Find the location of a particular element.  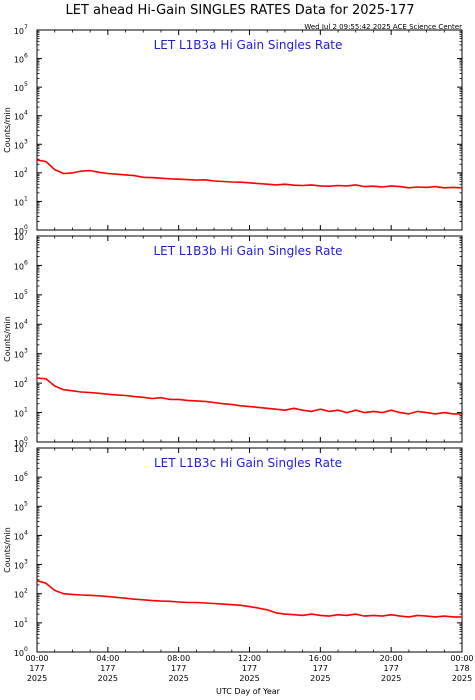

x-tick-label: 16:00 is located at coordinates (320, 658).